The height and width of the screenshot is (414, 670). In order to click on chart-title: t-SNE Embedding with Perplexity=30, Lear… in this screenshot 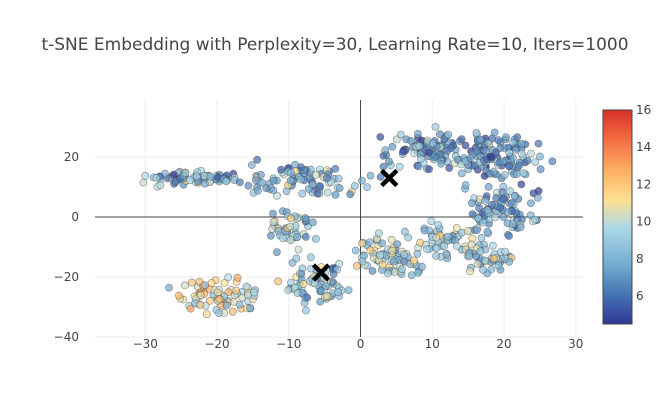, I will do `click(334, 45)`.